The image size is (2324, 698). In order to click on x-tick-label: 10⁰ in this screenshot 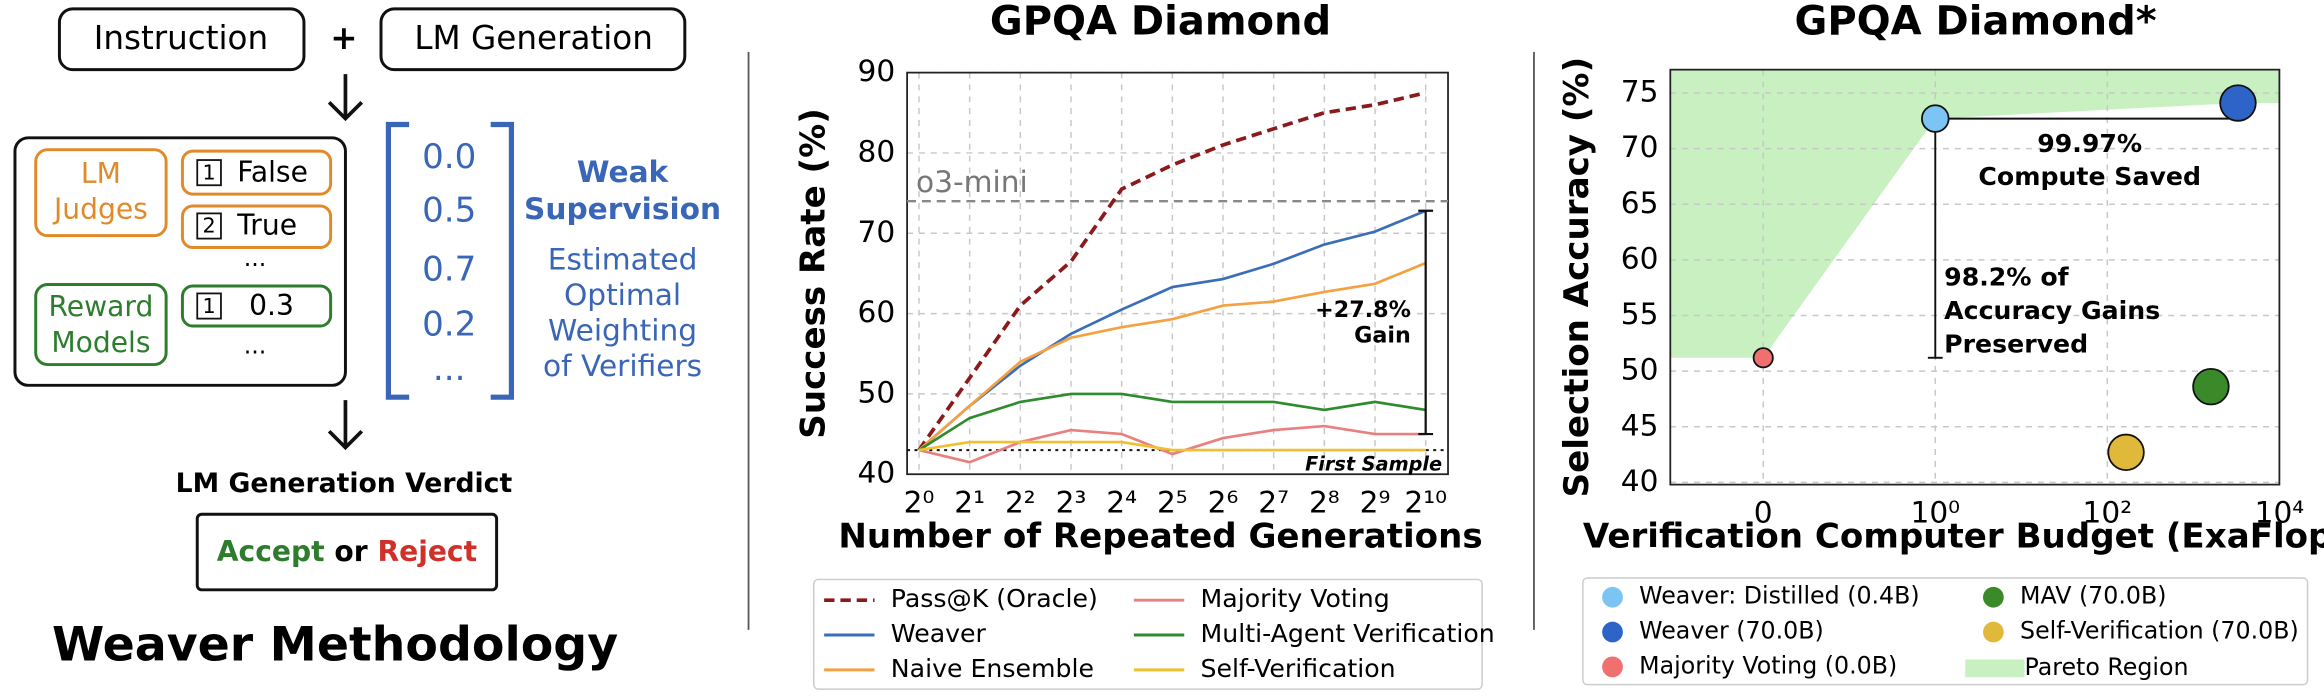, I will do `click(1935, 512)`.